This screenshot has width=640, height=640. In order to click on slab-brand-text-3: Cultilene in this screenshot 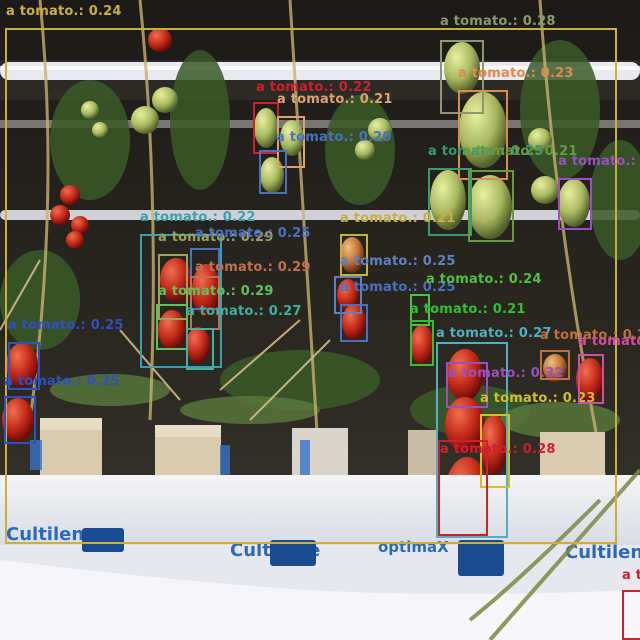, I will do `click(602, 552)`.